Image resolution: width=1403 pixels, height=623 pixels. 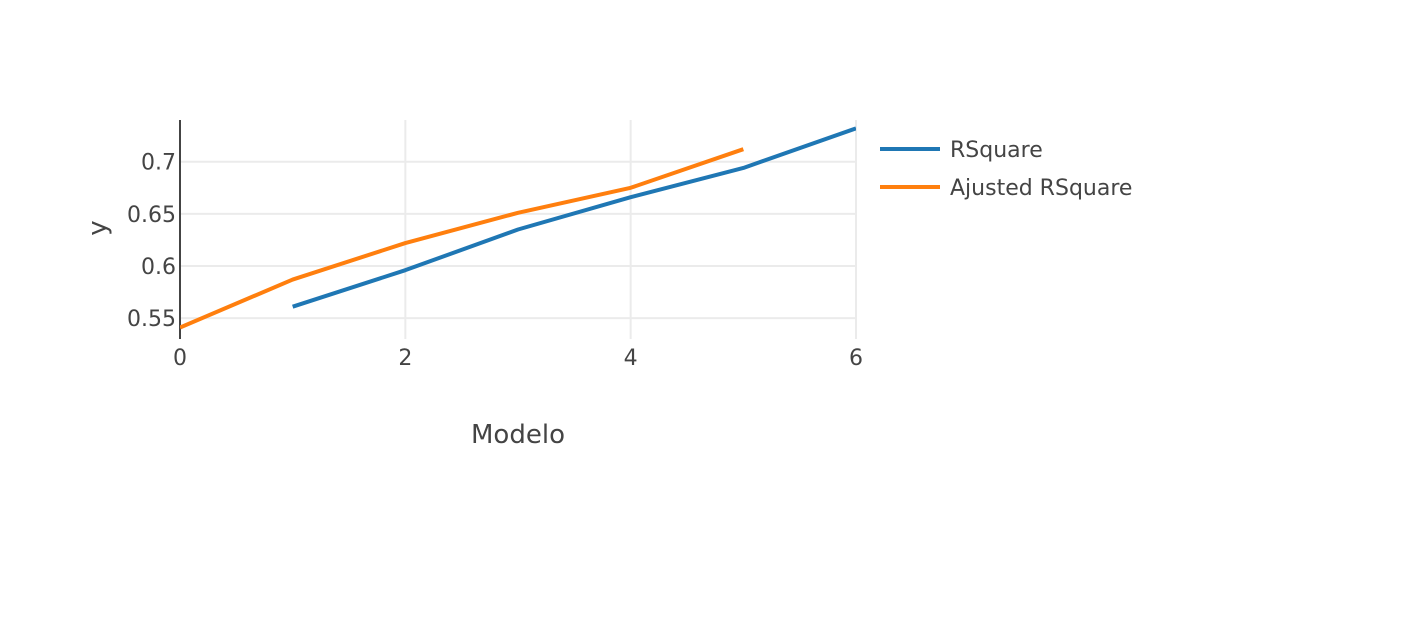 I want to click on legend-label: Ajusted RSquare, so click(x=1041, y=188).